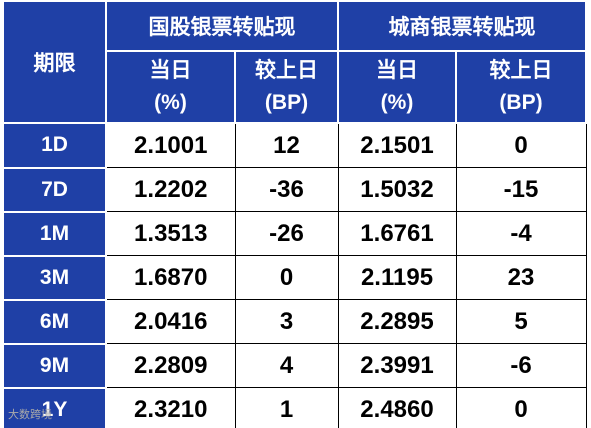 Image resolution: width=591 pixels, height=428 pixels. I want to click on value-cell: 3, so click(286, 321).